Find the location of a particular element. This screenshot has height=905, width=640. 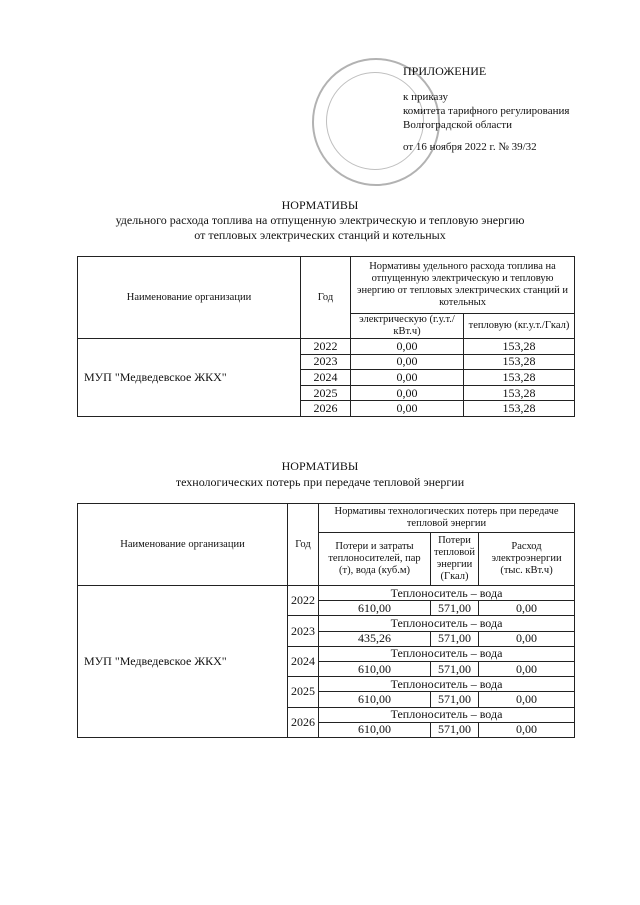

table-row: 2023 0,00 153,28 is located at coordinates (327, 362).